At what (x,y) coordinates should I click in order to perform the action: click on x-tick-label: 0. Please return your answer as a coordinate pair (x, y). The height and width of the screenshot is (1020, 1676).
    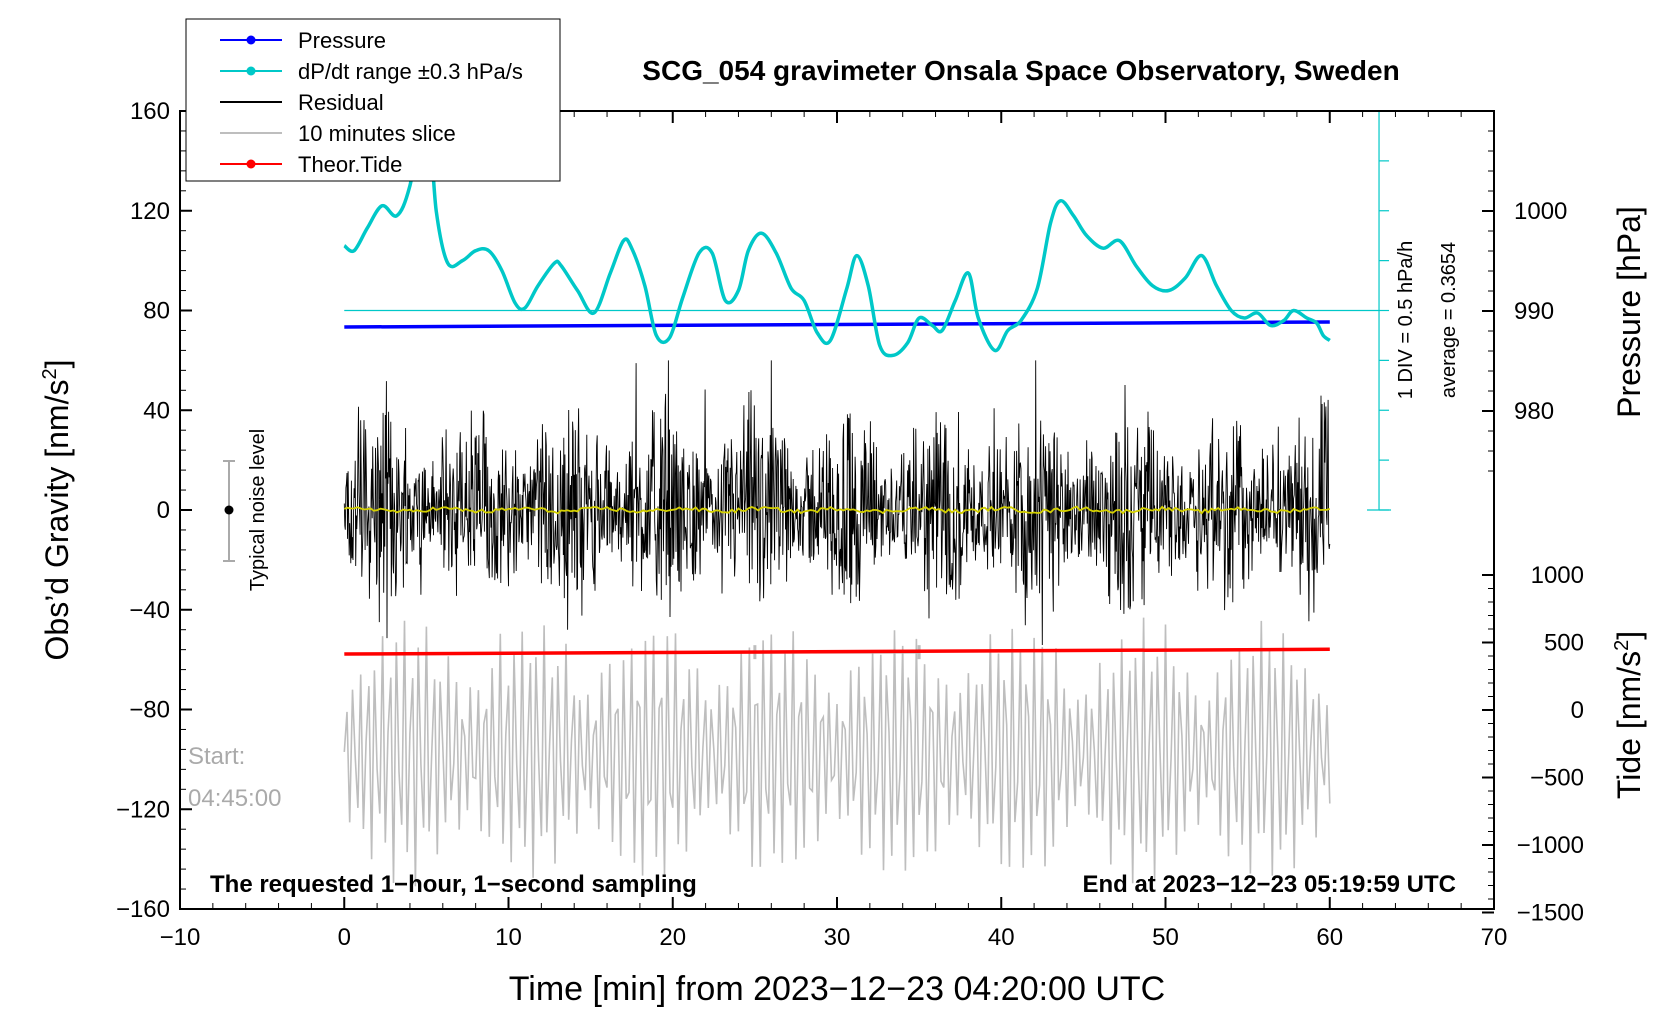
    Looking at the image, I should click on (344, 937).